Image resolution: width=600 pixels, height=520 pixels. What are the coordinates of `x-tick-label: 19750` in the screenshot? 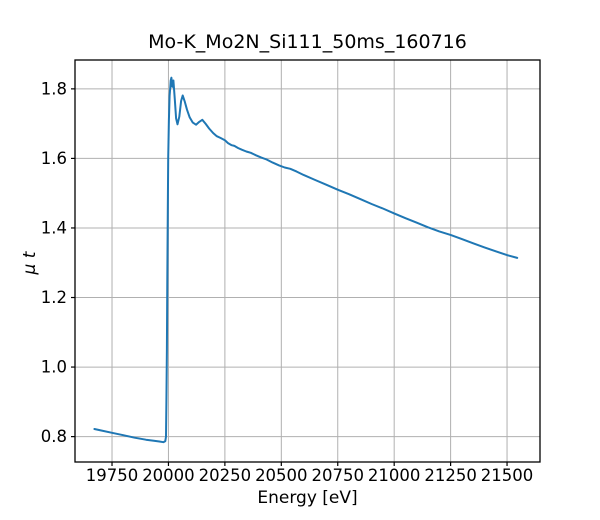 It's located at (112, 475).